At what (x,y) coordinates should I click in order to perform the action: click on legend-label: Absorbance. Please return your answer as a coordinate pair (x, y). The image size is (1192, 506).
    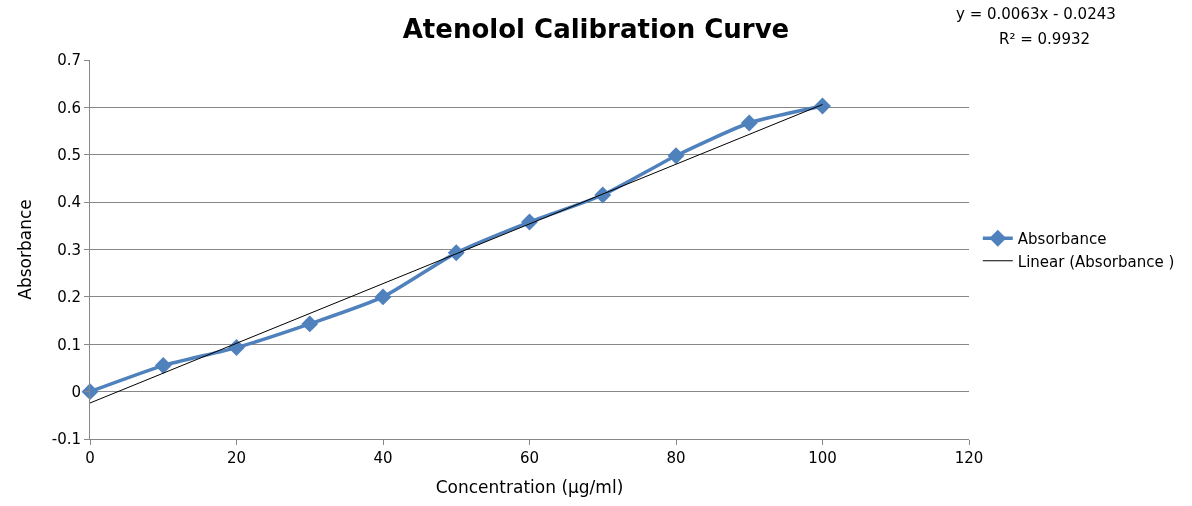
    Looking at the image, I should click on (1062, 239).